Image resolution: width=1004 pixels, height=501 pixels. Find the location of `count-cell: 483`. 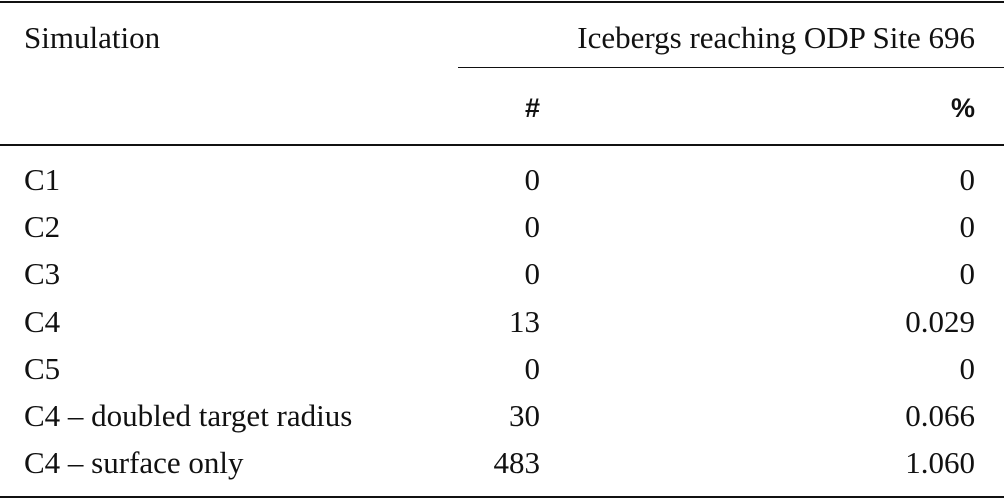

count-cell: 483 is located at coordinates (517, 463).